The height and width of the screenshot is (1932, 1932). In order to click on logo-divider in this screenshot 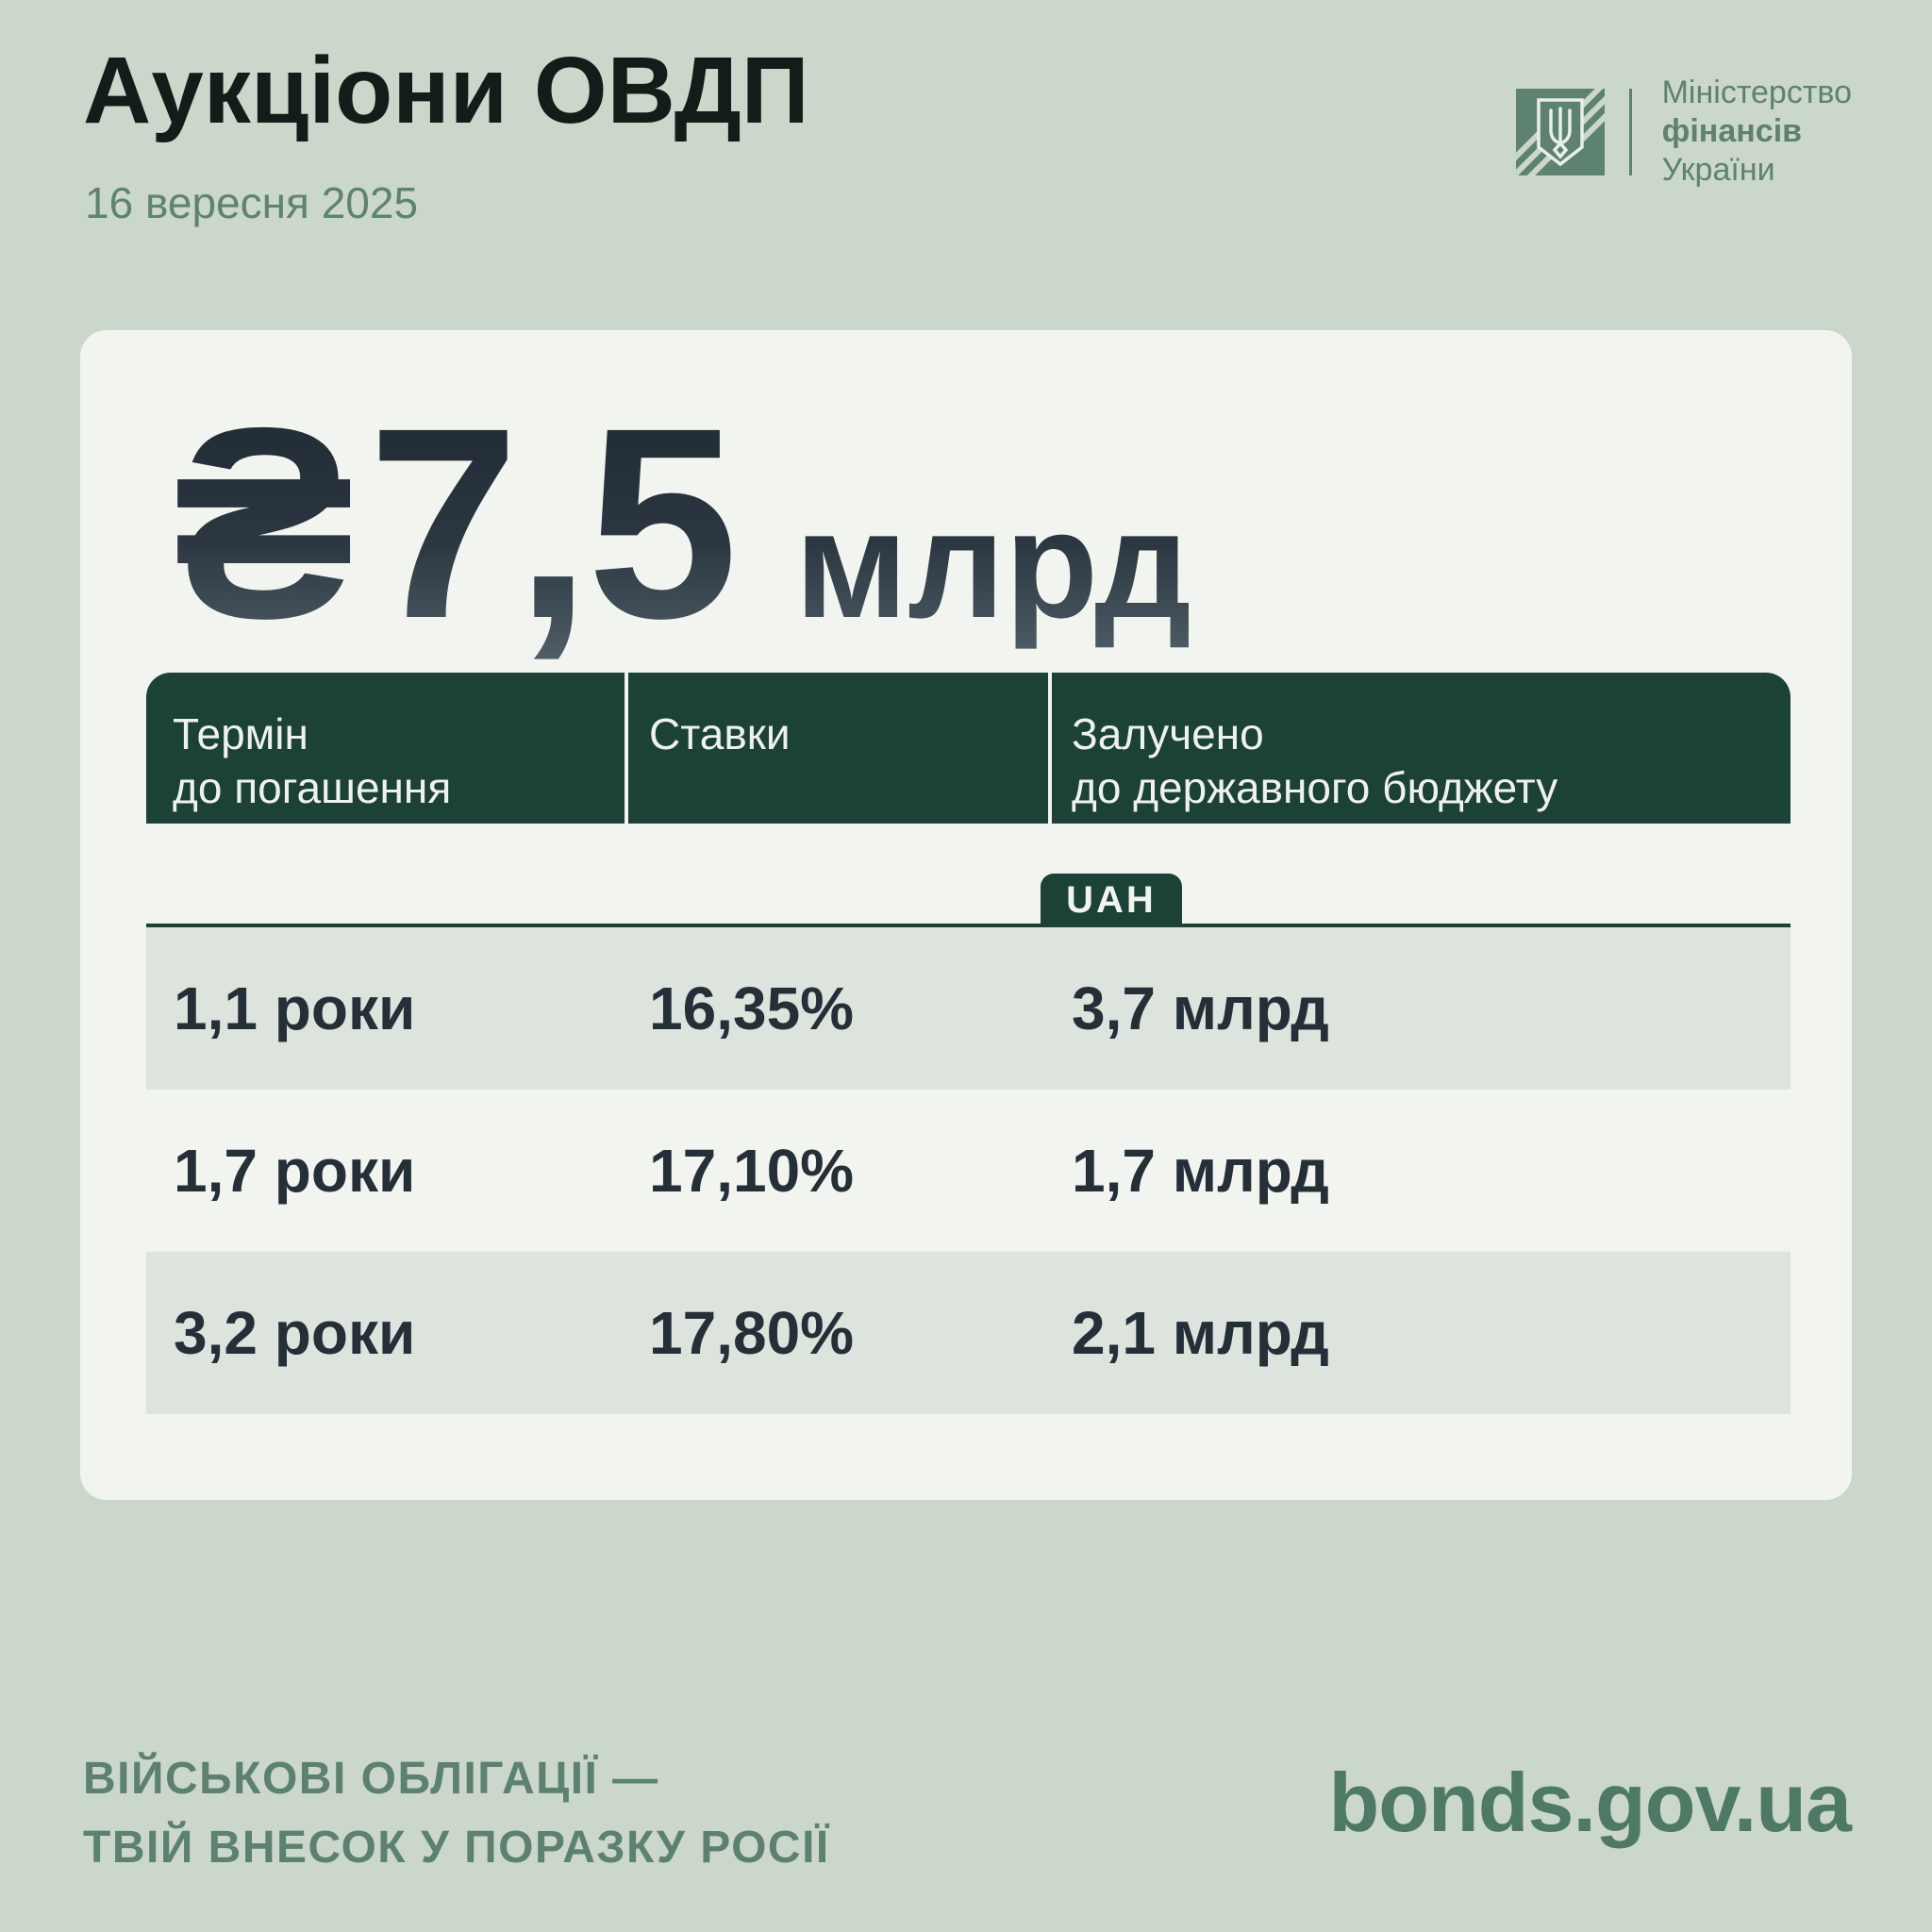, I will do `click(1630, 131)`.